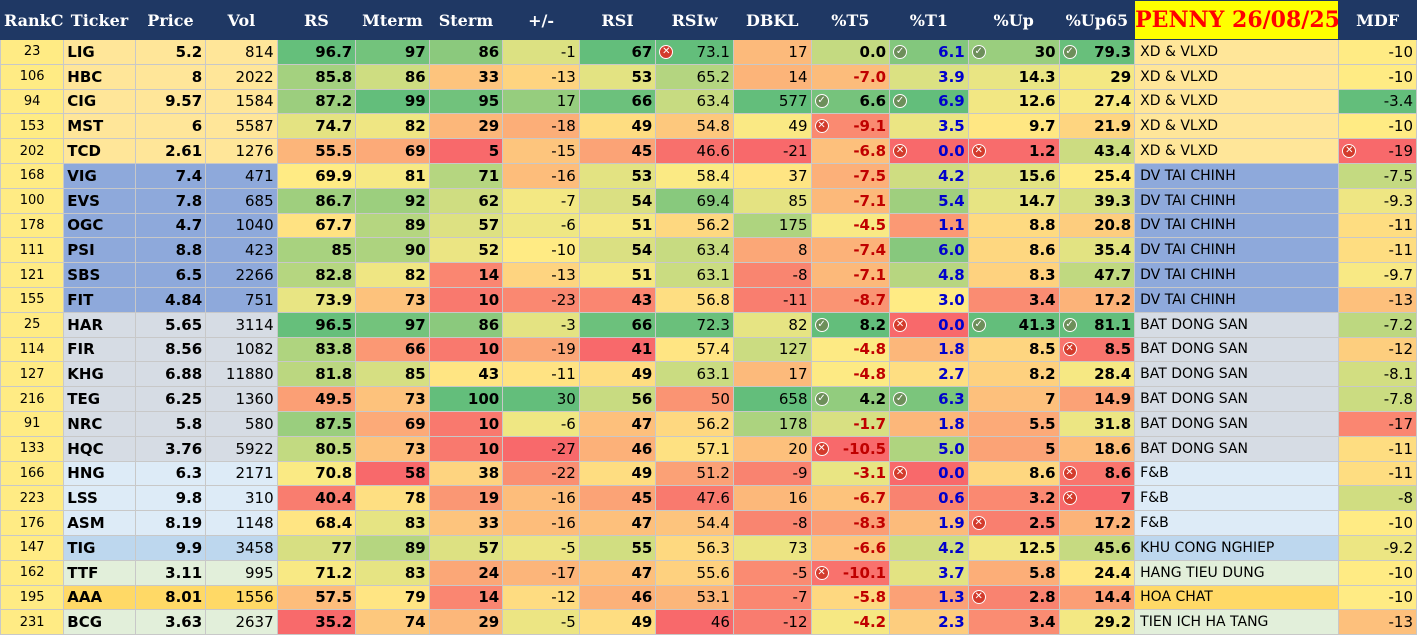  Describe the element at coordinates (694, 448) in the screenshot. I see `rsiw-cell: 57.1` at that location.